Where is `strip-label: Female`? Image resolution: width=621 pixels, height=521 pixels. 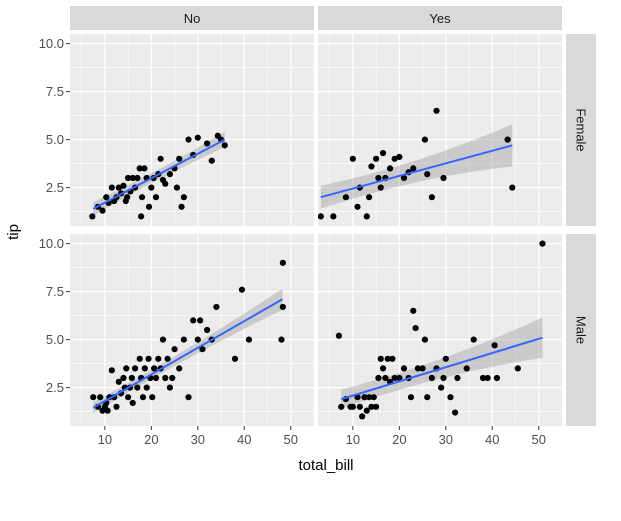 strip-label: Female is located at coordinates (581, 129).